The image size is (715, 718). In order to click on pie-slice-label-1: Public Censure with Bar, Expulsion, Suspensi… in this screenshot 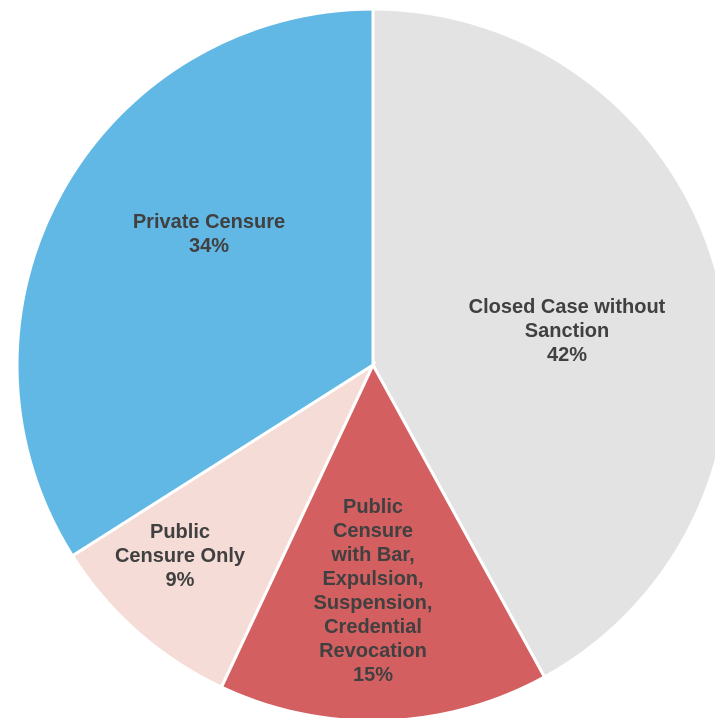, I will do `click(373, 591)`.